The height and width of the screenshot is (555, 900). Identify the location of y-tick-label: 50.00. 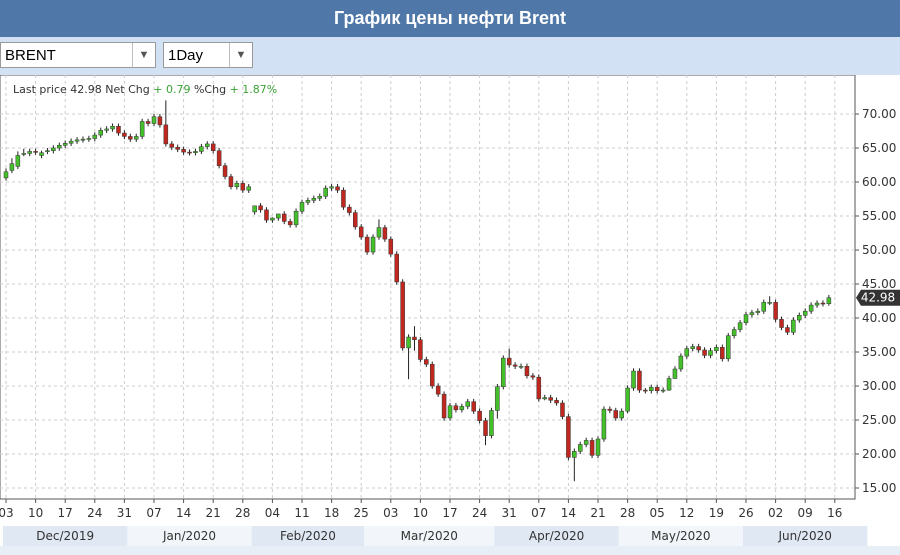
(879, 250).